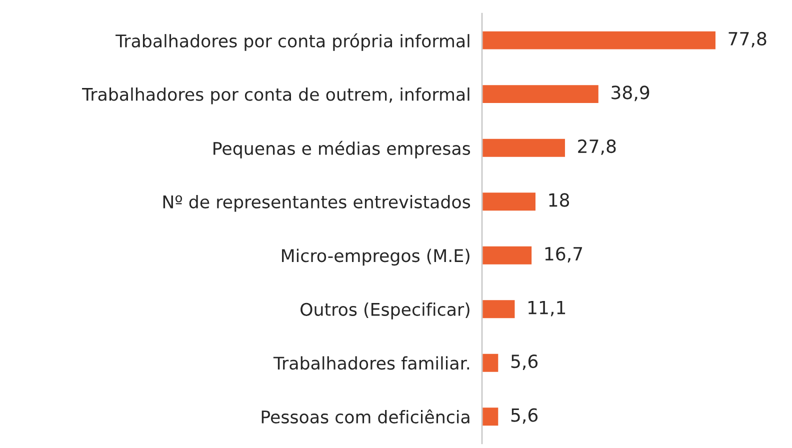  I want to click on y-tick-label: Pessoas com deficiência, so click(366, 416).